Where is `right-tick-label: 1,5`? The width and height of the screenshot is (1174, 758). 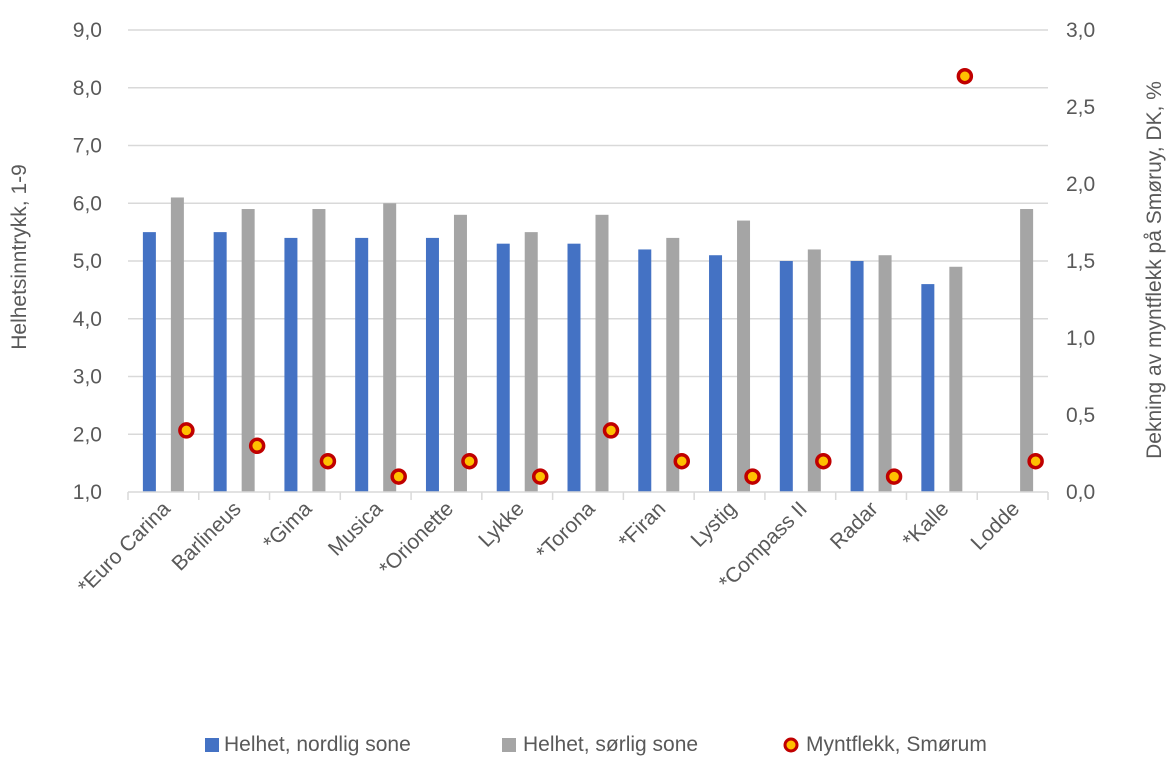 right-tick-label: 1,5 is located at coordinates (1080, 261).